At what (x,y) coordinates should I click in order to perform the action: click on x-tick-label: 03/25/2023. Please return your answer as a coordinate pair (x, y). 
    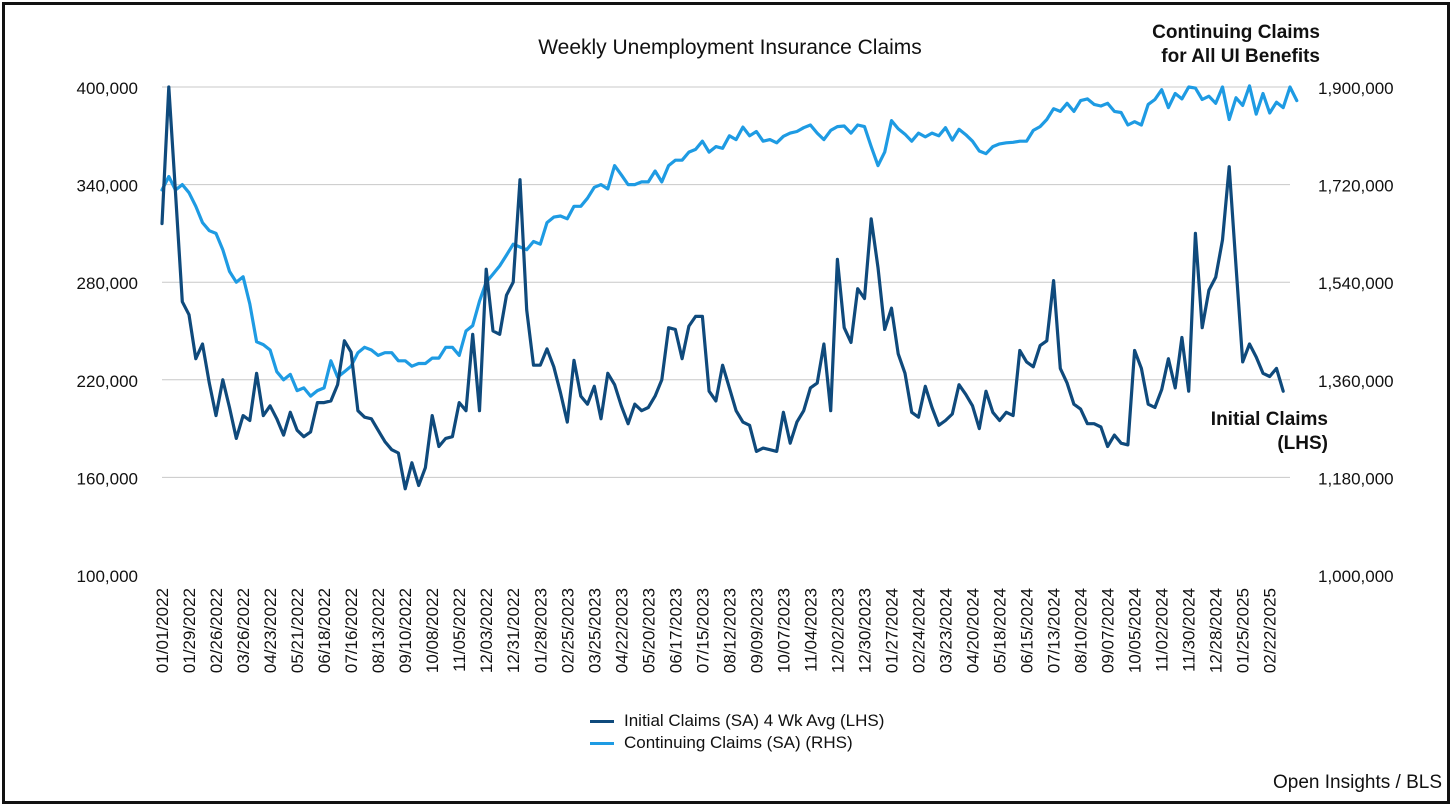
    Looking at the image, I should click on (594, 630).